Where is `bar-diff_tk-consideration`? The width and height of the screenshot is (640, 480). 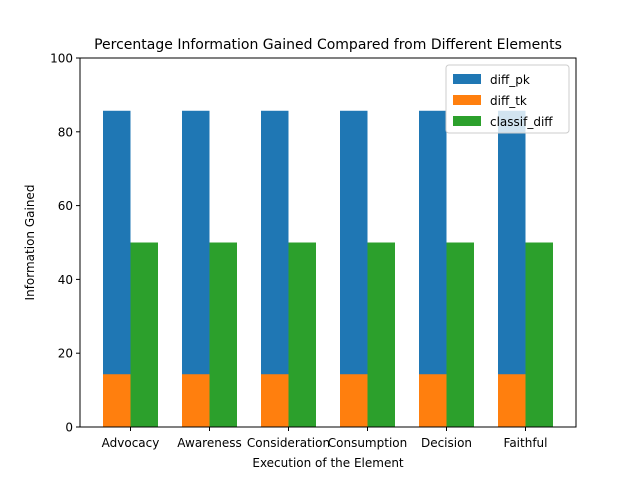 bar-diff_tk-consideration is located at coordinates (275, 400).